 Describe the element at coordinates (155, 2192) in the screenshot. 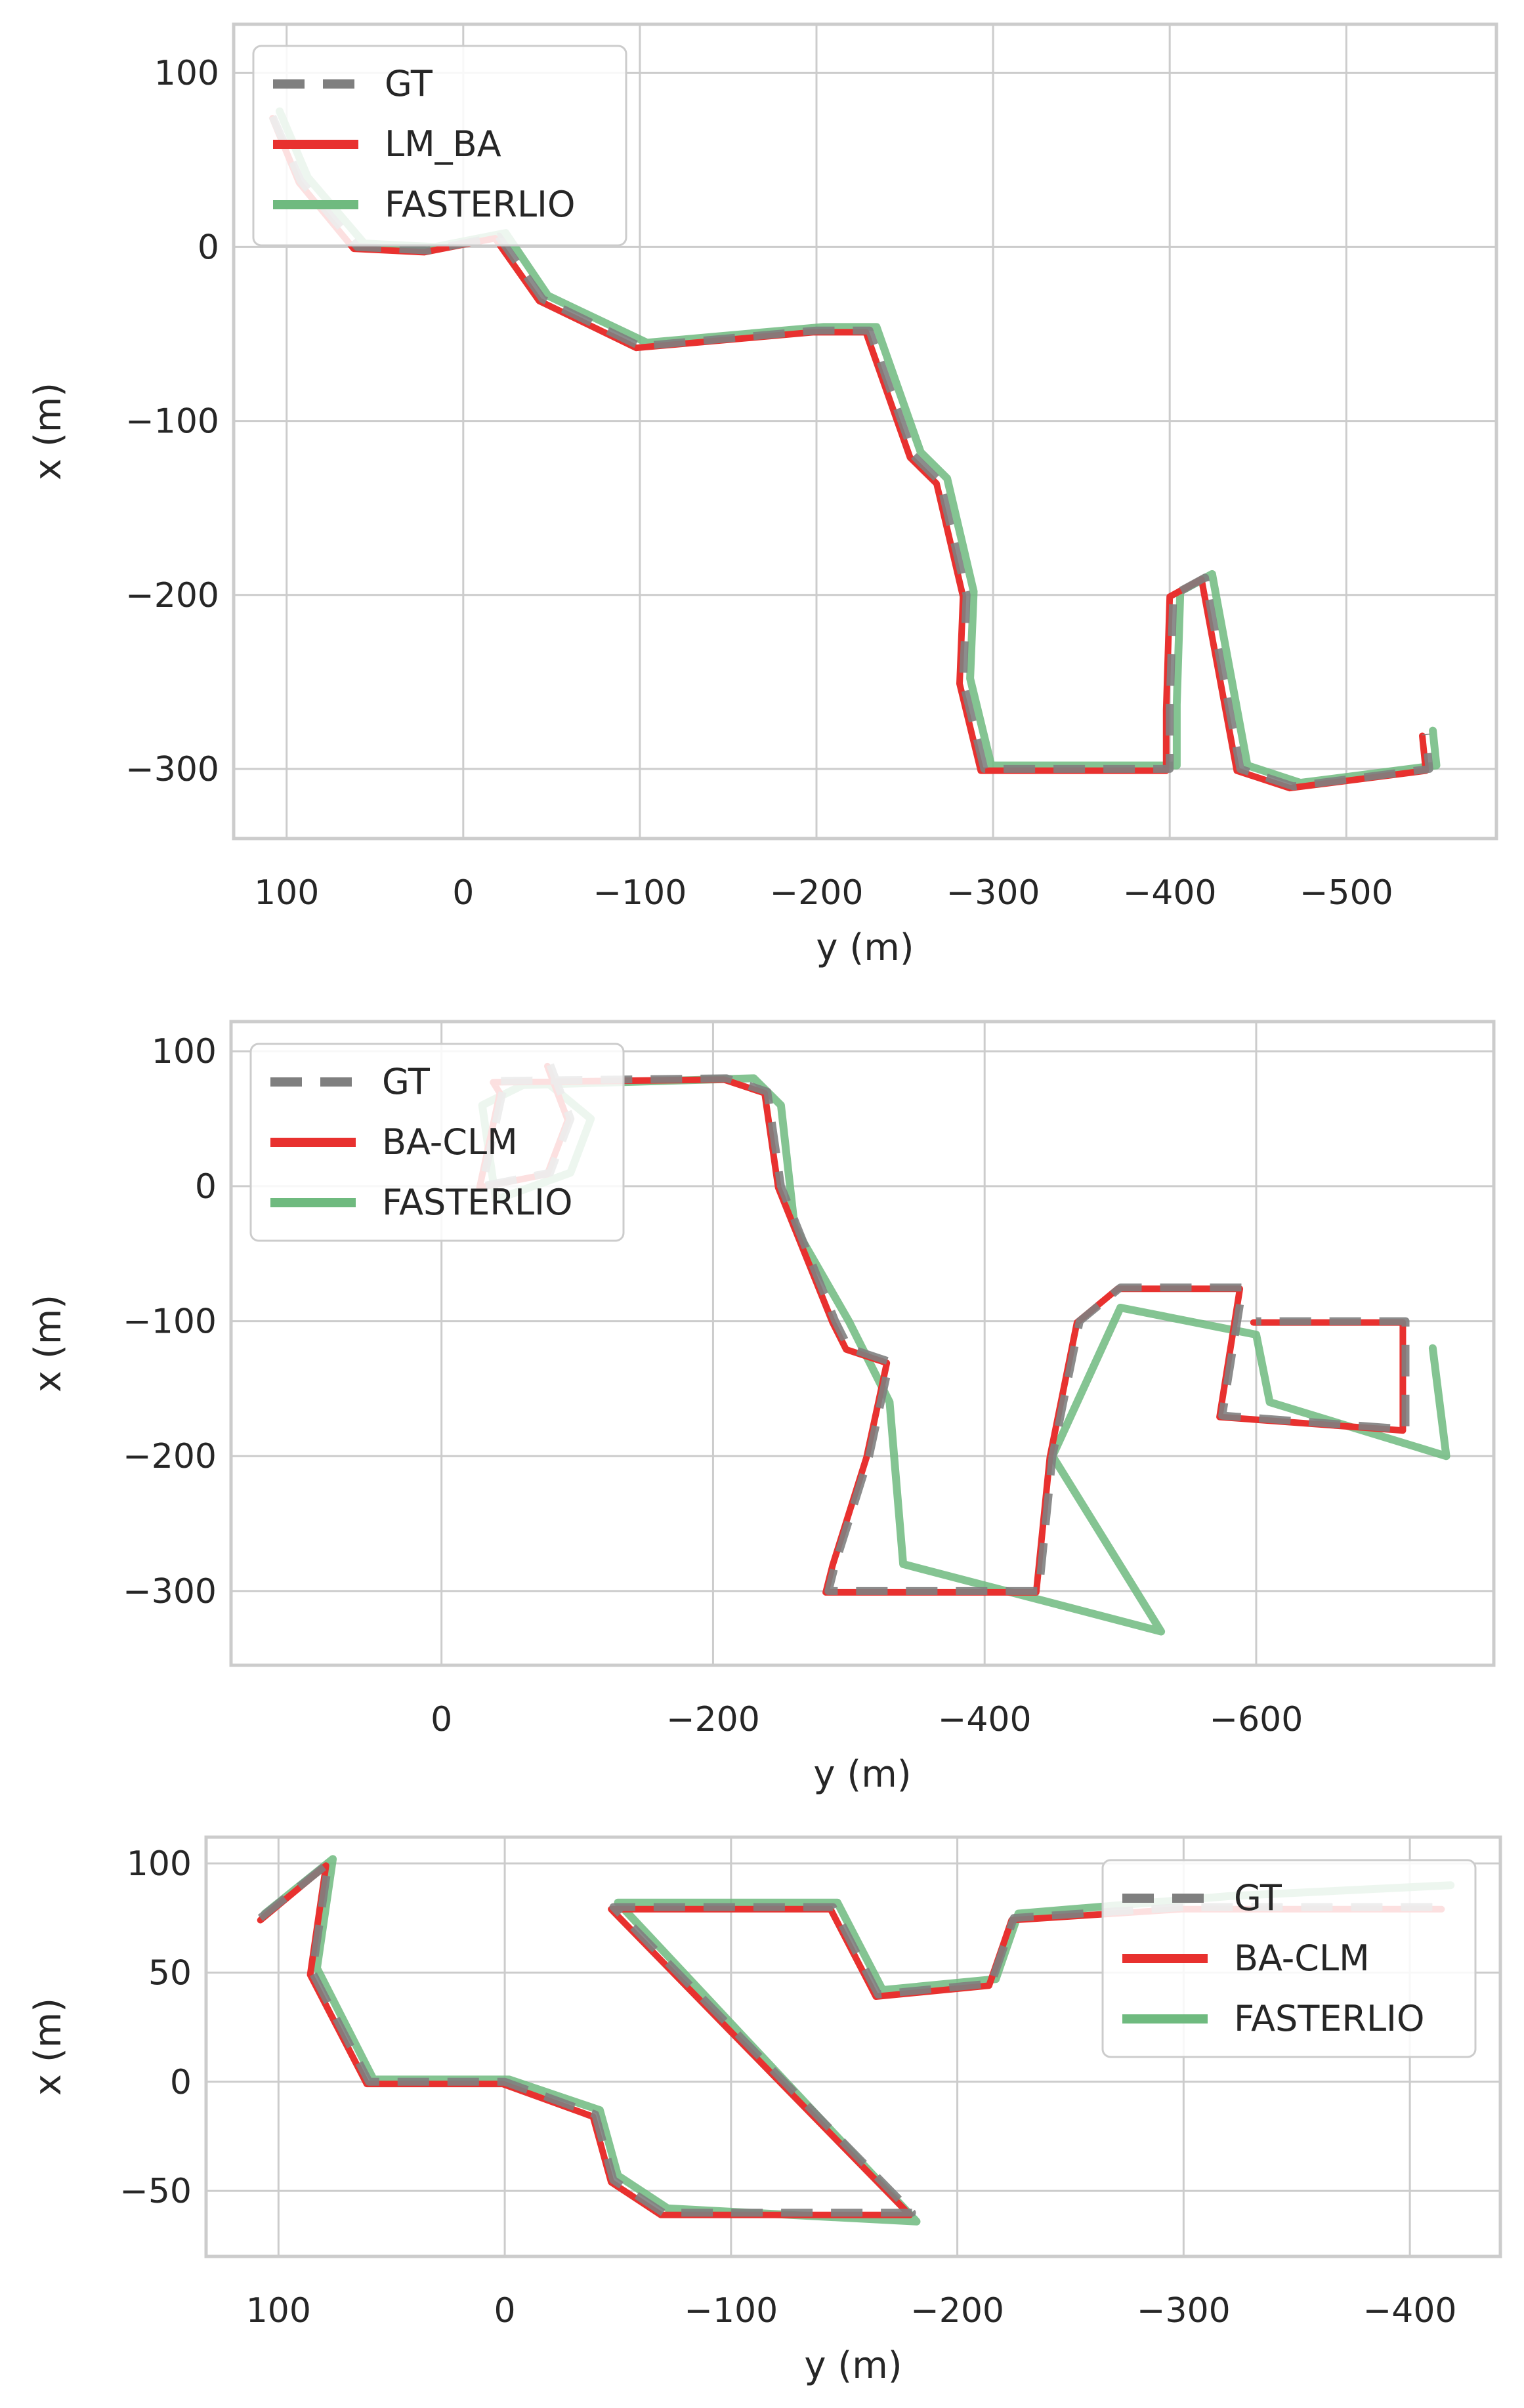

I see `y-tick-label: −50` at that location.